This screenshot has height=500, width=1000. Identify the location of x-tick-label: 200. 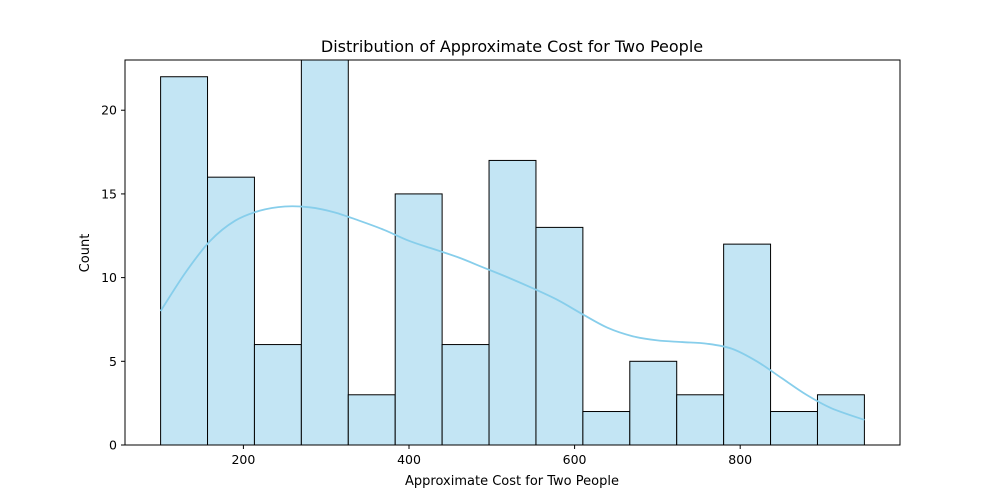
(243, 459).